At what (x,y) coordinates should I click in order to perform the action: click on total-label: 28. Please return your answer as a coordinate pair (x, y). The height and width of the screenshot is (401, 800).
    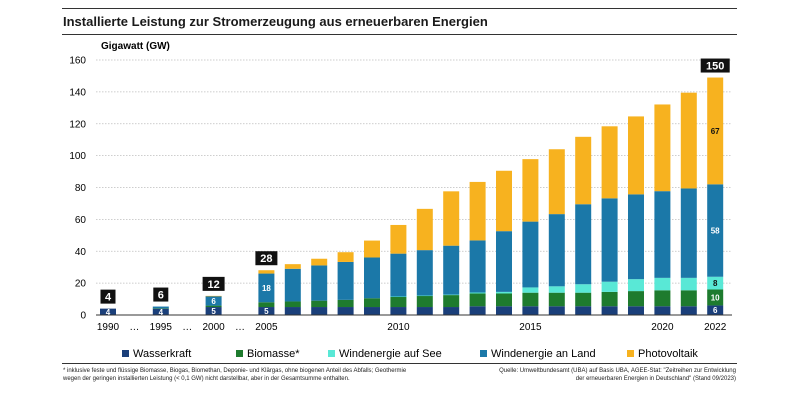
    Looking at the image, I should click on (266, 259).